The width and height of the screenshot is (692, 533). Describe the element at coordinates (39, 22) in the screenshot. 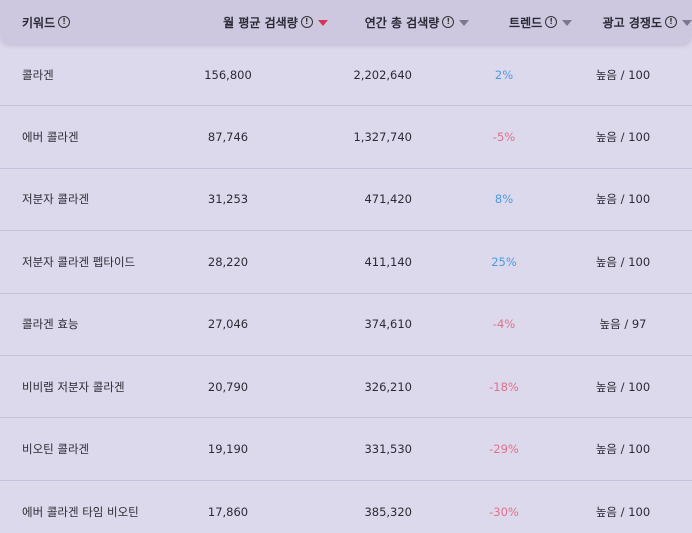

I see `header-keyword-label: 키워드` at that location.